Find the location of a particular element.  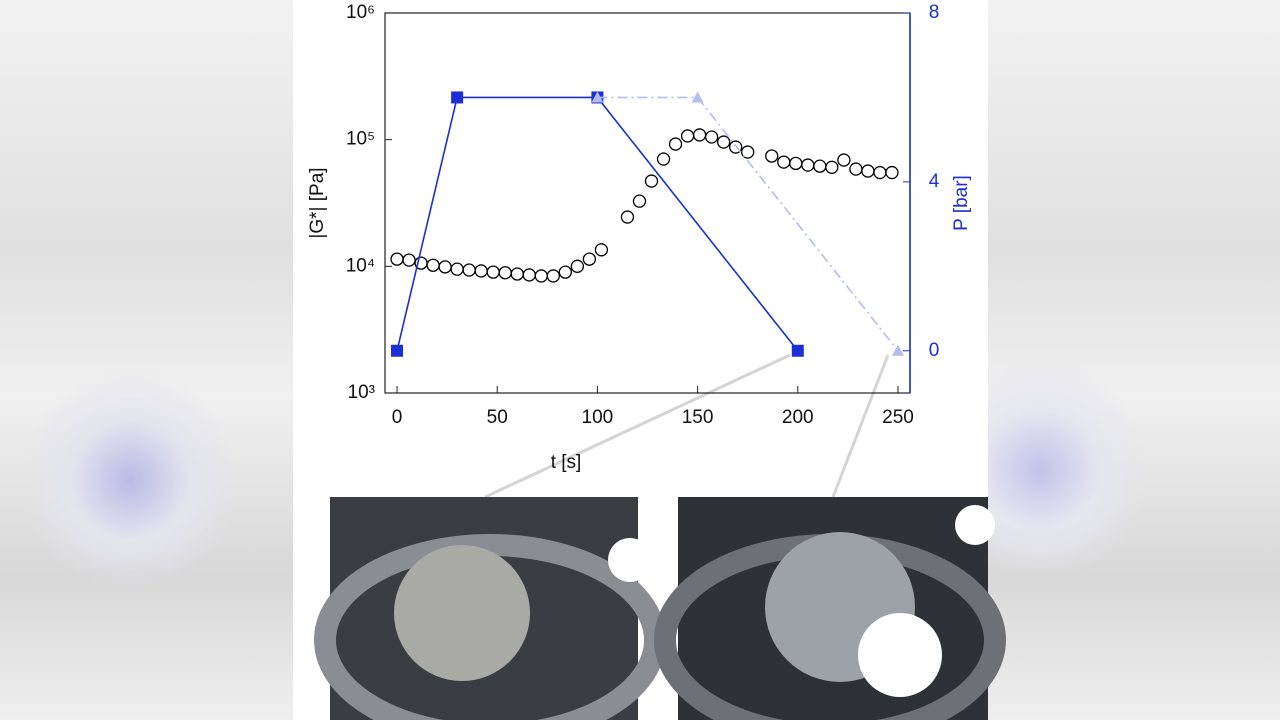

x-tick-label: 150 is located at coordinates (698, 417).